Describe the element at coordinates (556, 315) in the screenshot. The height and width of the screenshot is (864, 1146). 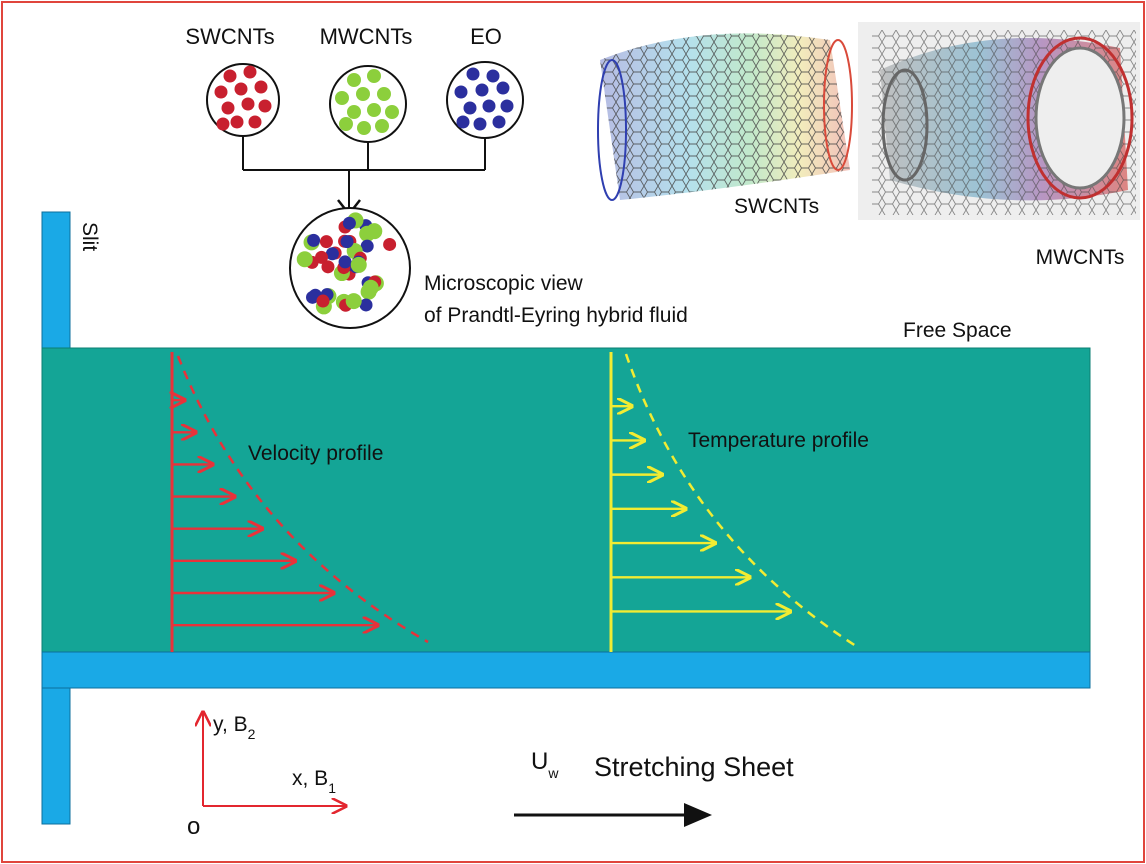
I see `label-prandtl-eyring: of Prandtl-Eyring hybrid fluid` at that location.